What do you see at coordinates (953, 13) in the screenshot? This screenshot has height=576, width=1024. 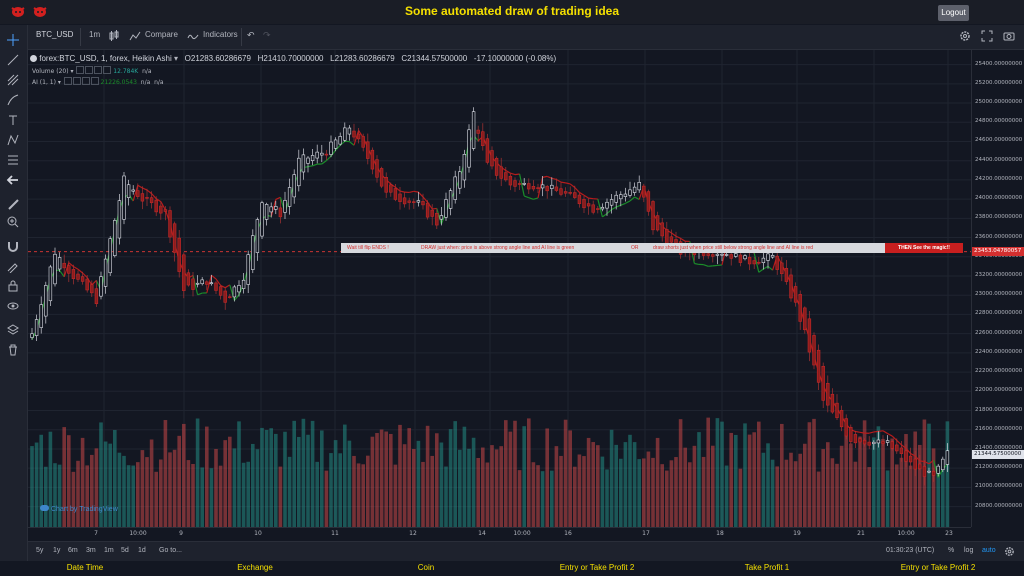 I see `logout-button: Logout` at bounding box center [953, 13].